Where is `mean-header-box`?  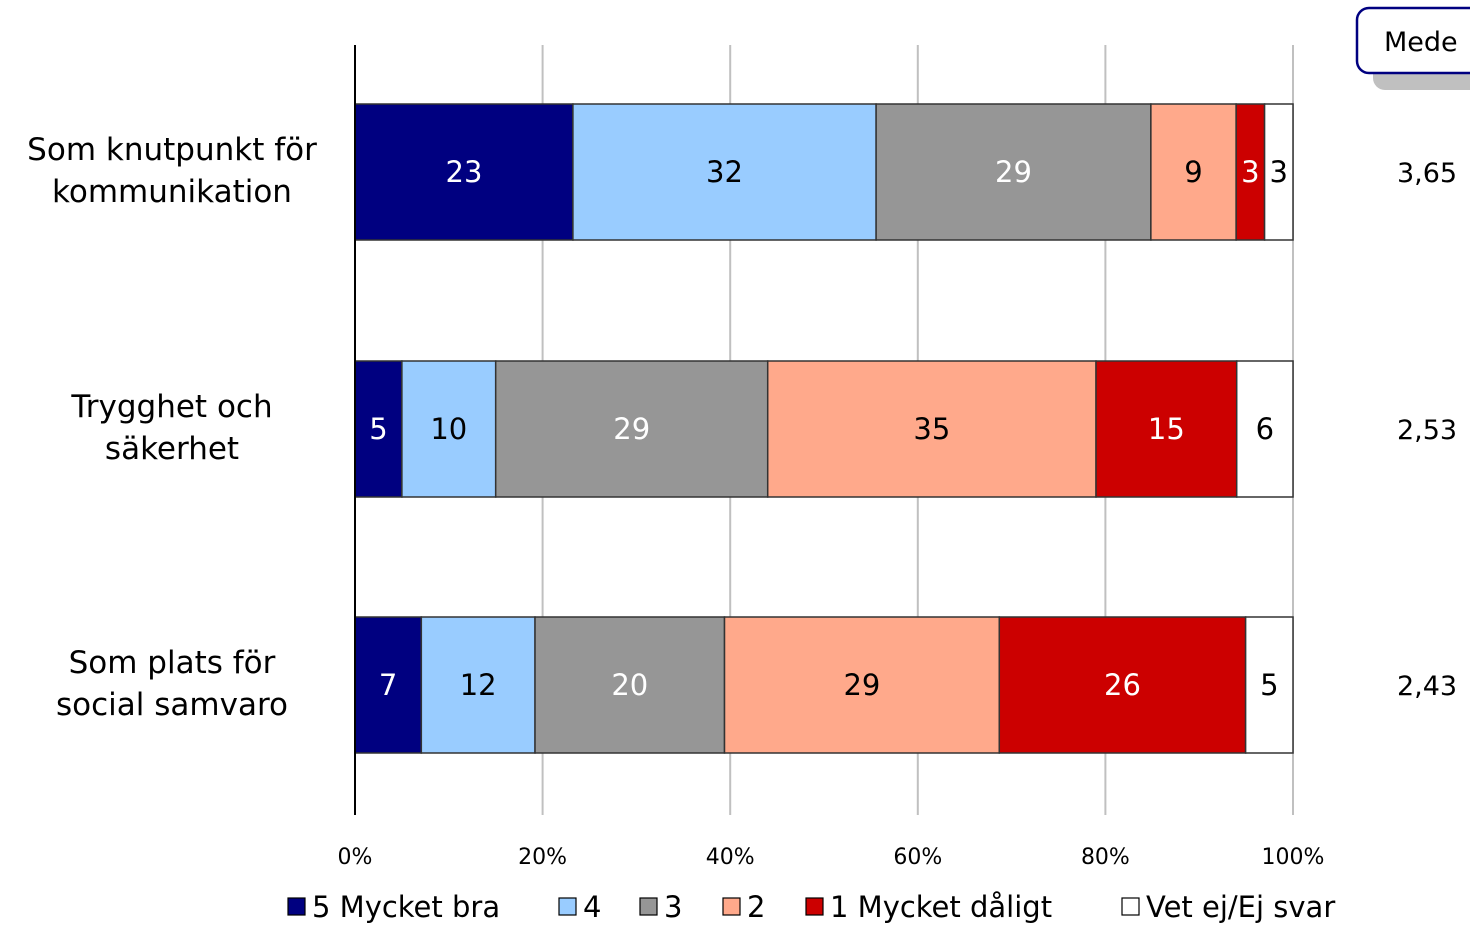 mean-header-box is located at coordinates (1412, 40).